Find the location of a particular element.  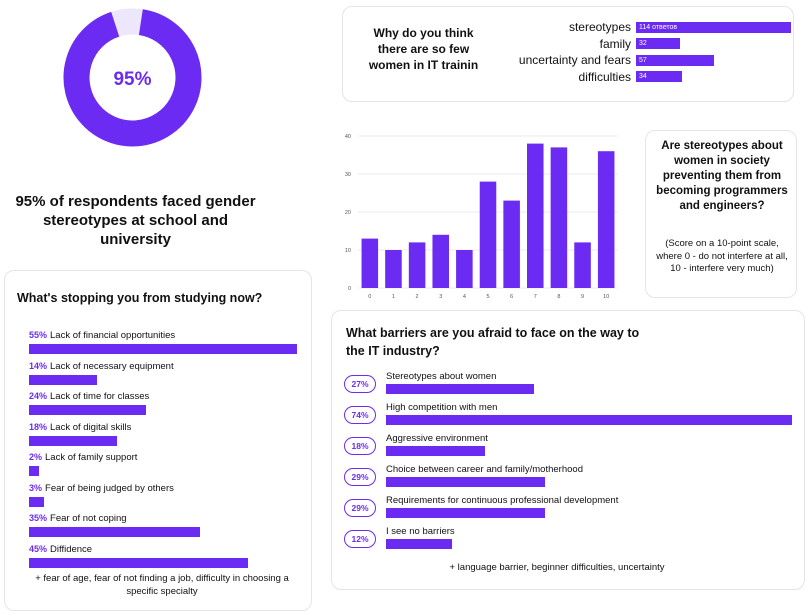

x-tick-label: 0 is located at coordinates (369, 297).